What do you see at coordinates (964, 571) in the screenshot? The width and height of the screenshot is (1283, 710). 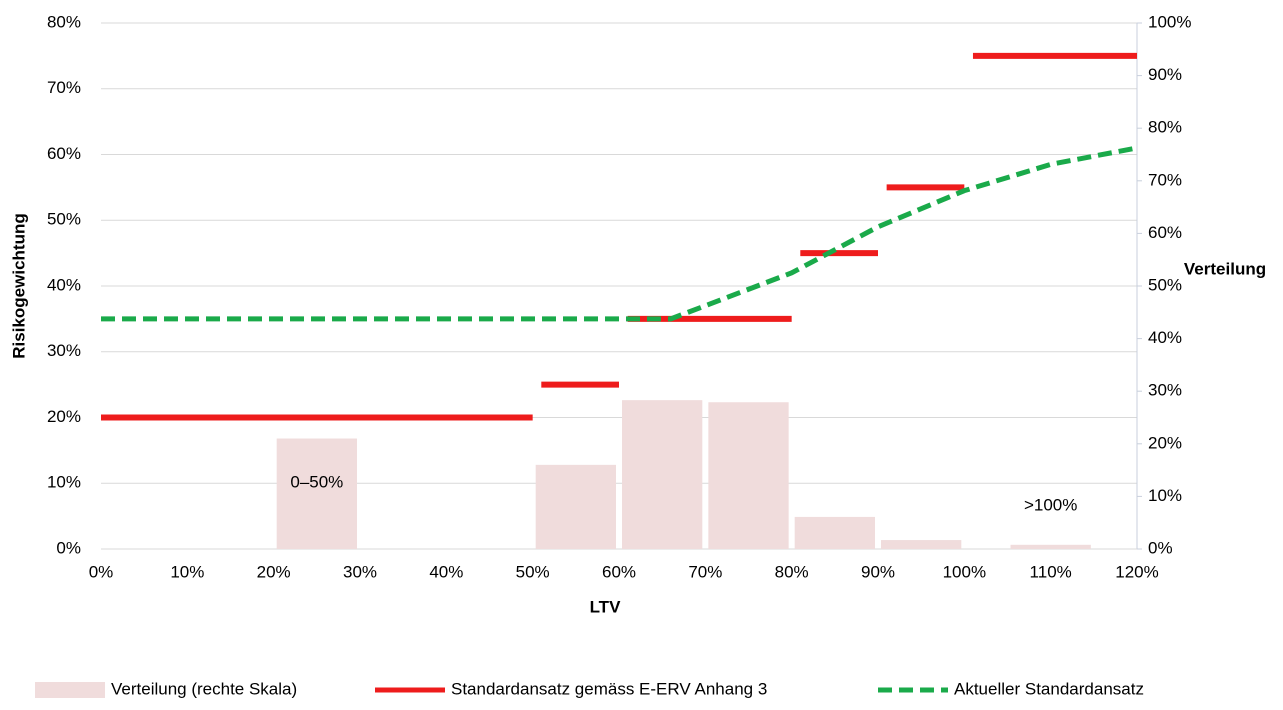 I see `x-tick-label: 100%` at bounding box center [964, 571].